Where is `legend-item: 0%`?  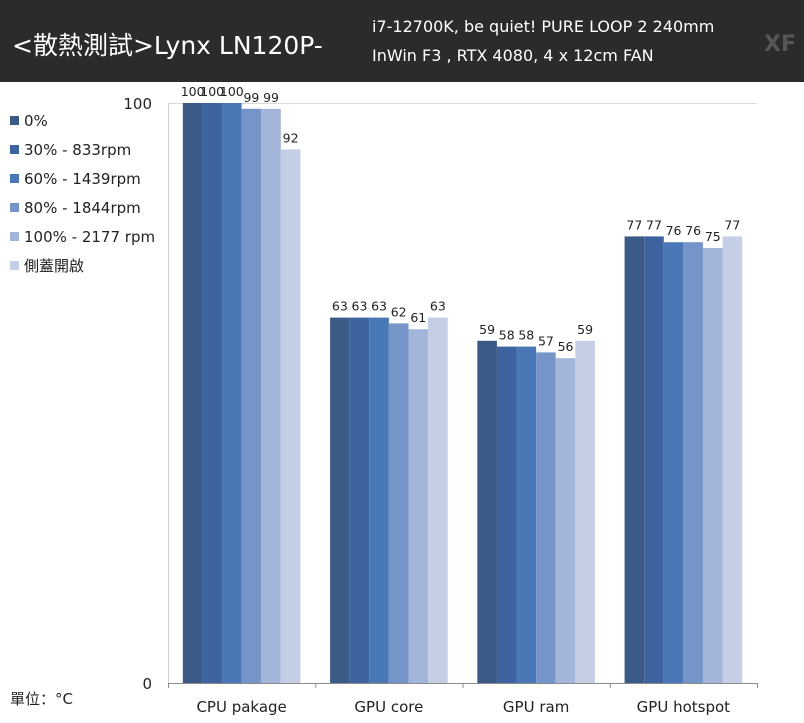 legend-item: 0% is located at coordinates (82, 120).